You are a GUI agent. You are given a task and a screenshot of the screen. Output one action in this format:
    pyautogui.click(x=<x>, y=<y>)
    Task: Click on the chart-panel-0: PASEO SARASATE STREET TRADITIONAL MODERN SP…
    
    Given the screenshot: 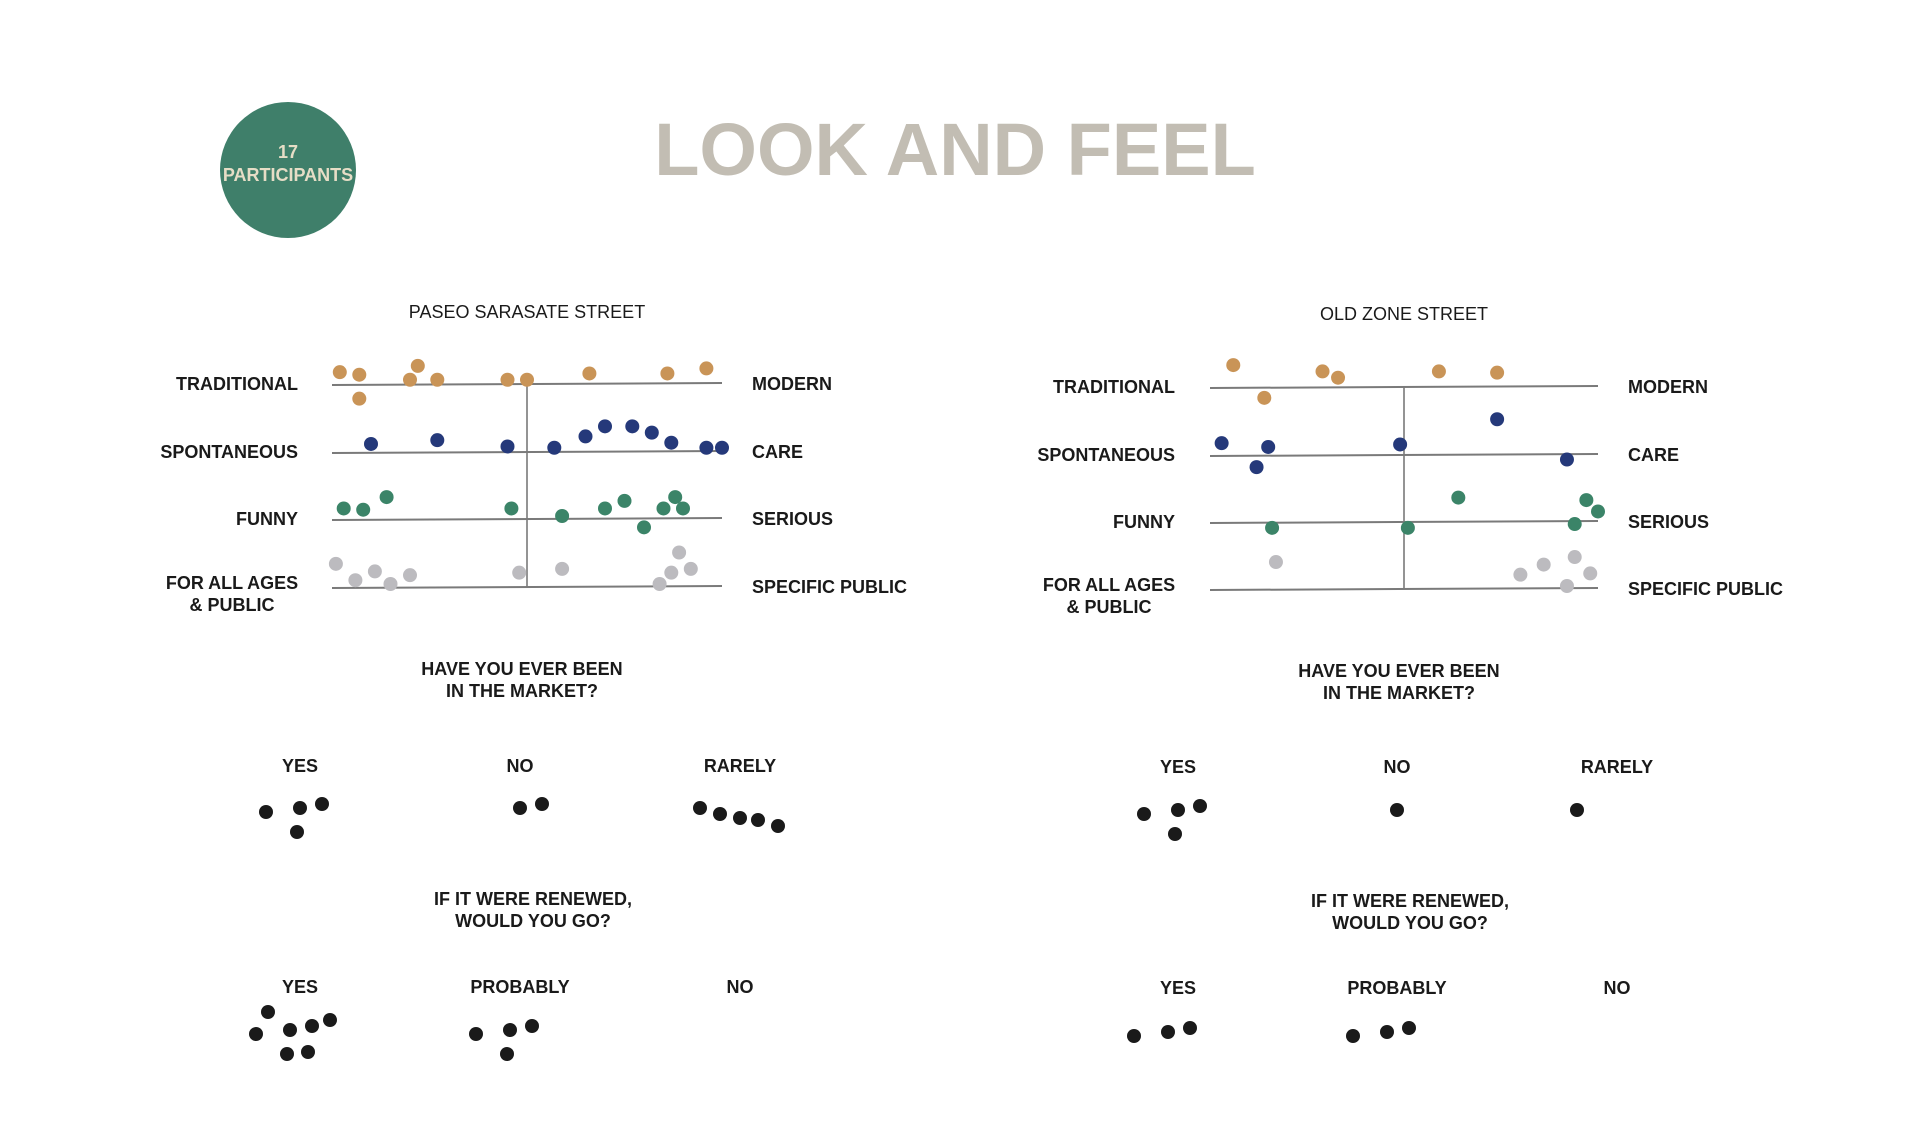 What is the action you would take?
    pyautogui.click(x=533, y=458)
    